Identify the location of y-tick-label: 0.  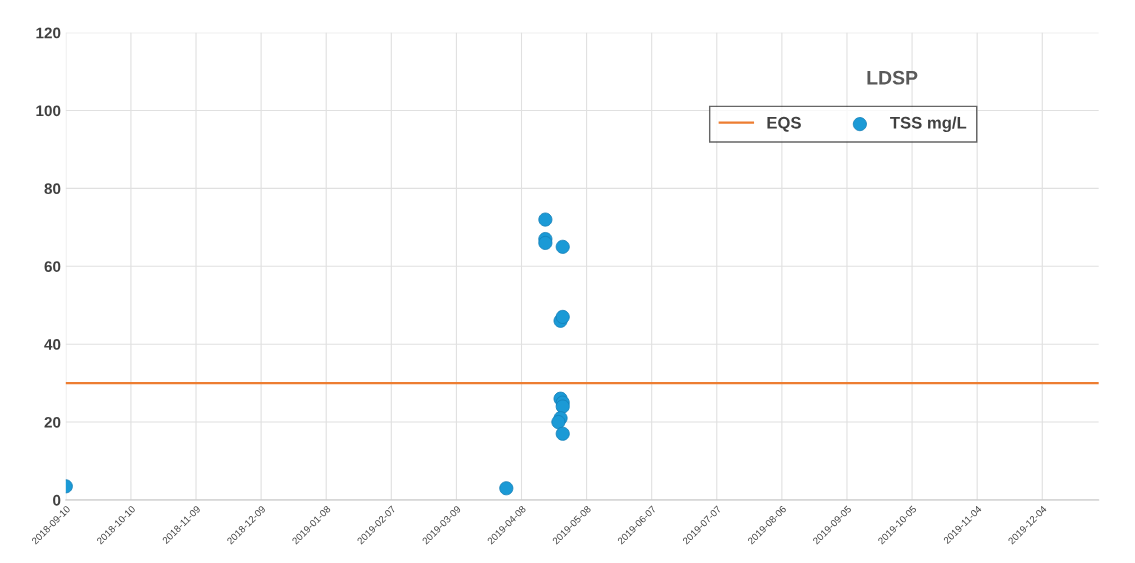
(57, 500).